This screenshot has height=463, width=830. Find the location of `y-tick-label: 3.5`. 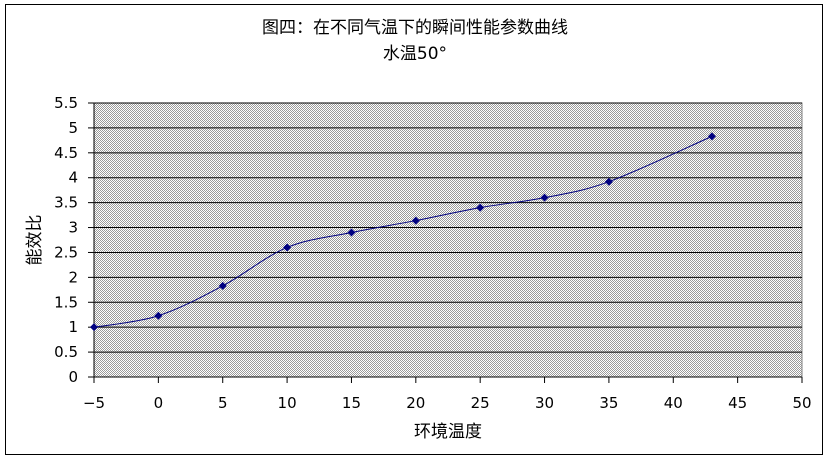

y-tick-label: 3.5 is located at coordinates (66, 203).